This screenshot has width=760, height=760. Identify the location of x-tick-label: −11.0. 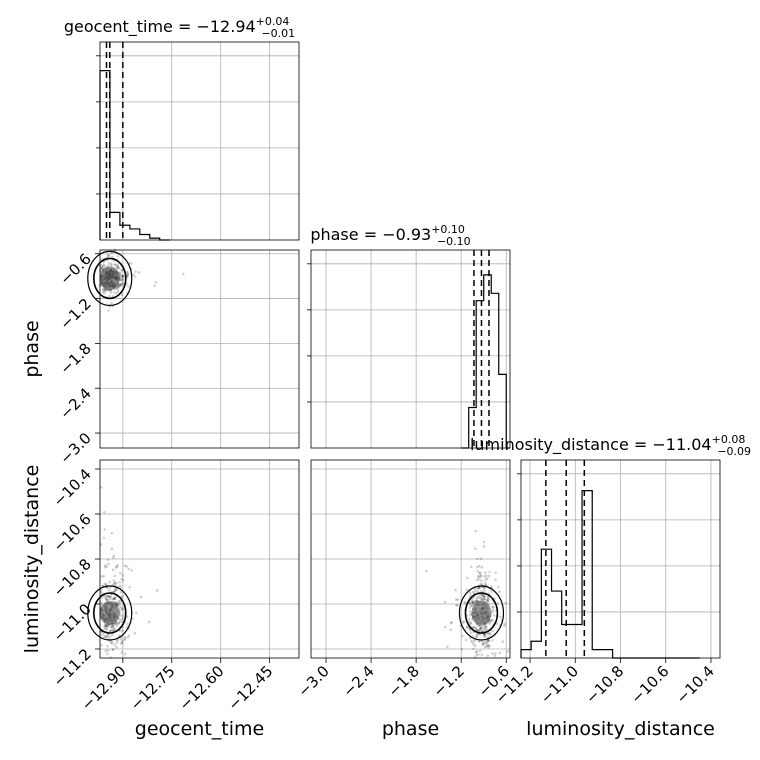
(559, 684).